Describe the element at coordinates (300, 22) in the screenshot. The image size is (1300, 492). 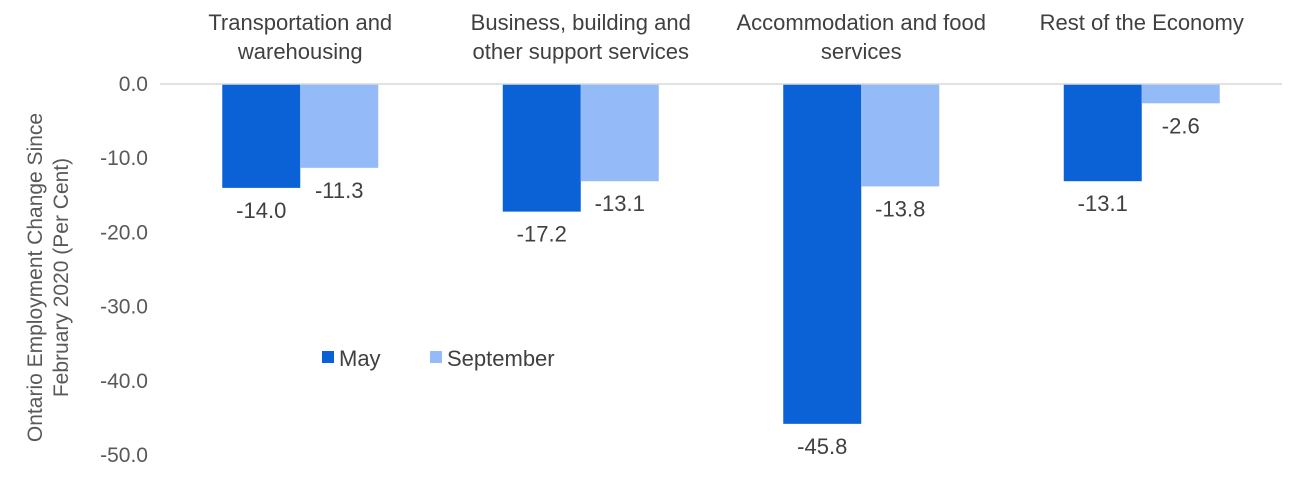
I see `category-label-line: Transportation and` at that location.